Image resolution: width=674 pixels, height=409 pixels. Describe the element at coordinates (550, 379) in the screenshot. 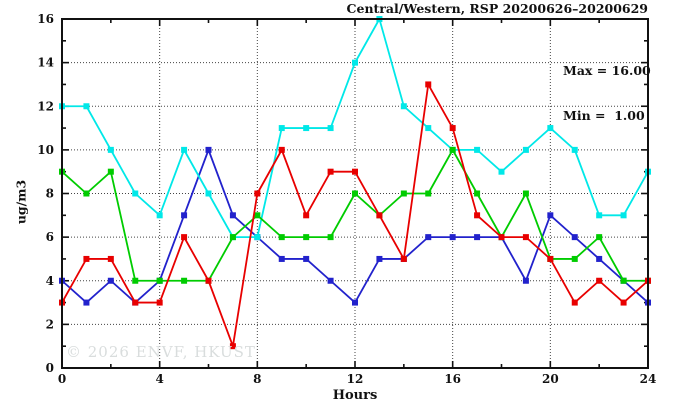

I see `svg-text: 20` at that location.